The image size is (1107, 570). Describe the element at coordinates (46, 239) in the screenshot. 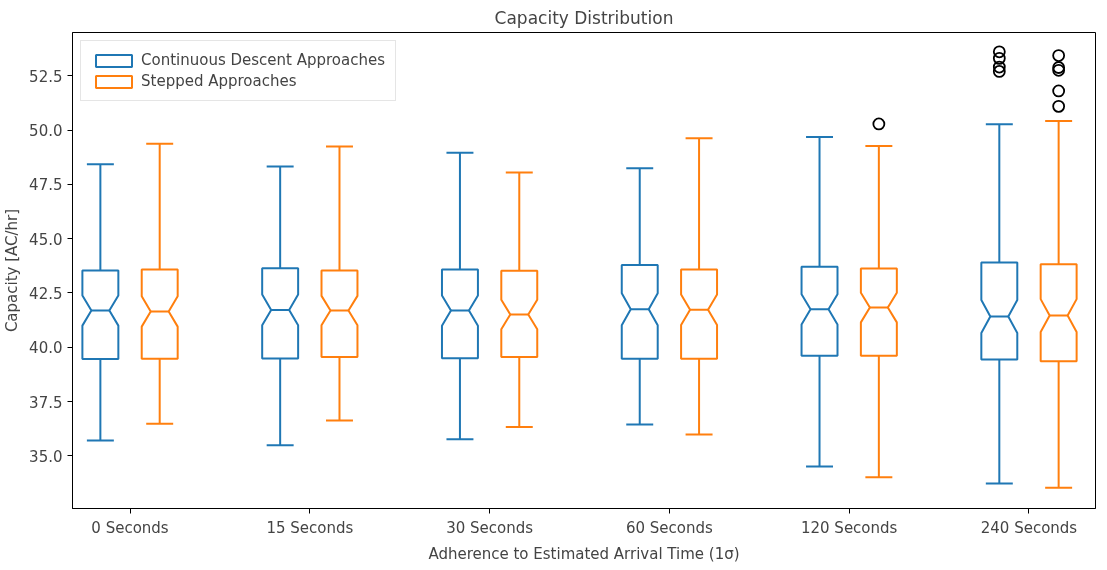

I see `y-tick-label: 45.0` at that location.